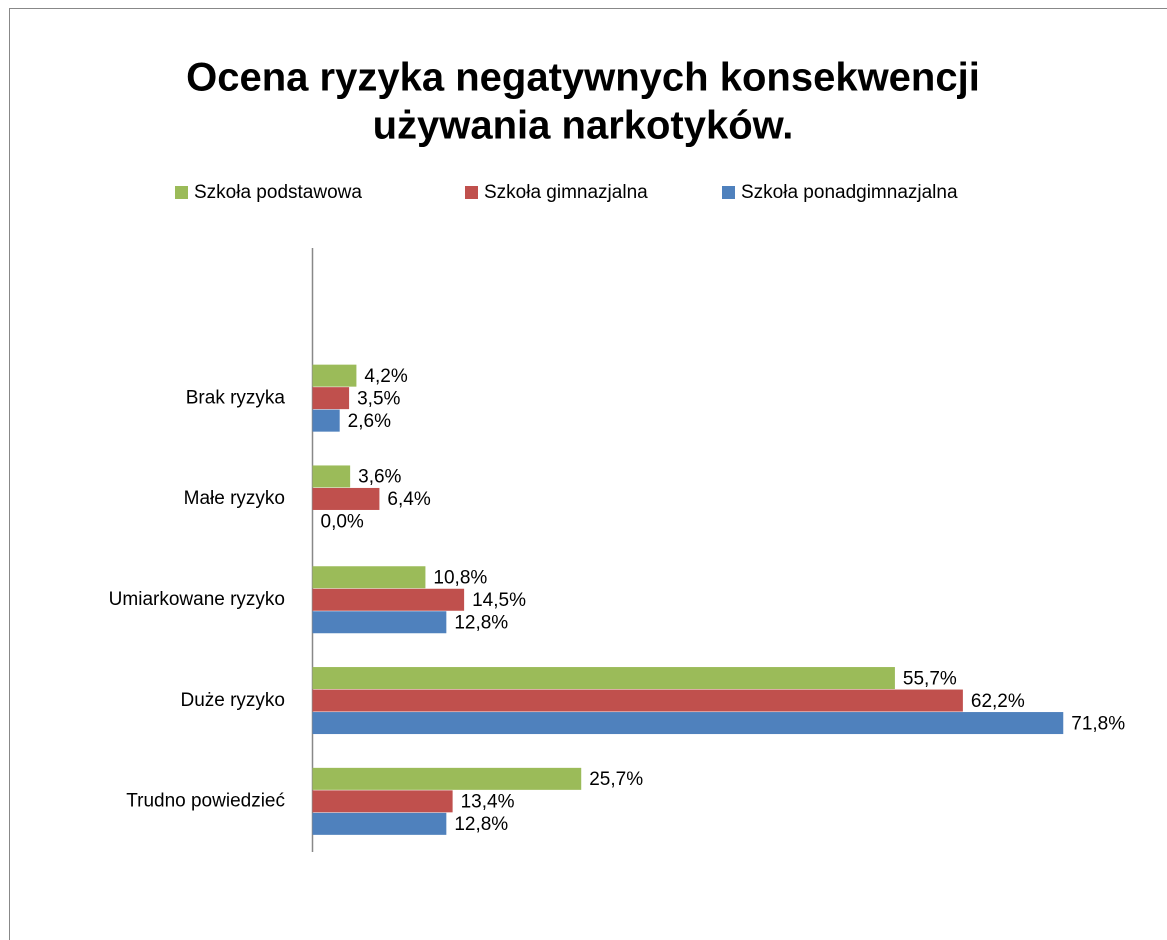  Describe the element at coordinates (583, 126) in the screenshot. I see `chart-title: używania narkotyków.` at that location.